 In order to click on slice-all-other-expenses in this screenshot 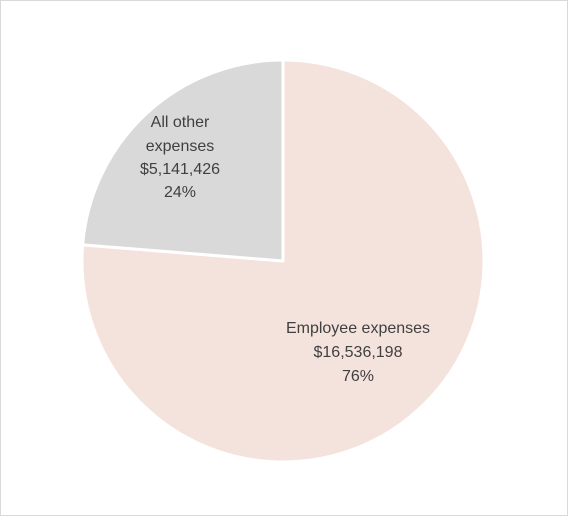, I will do `click(183, 160)`.